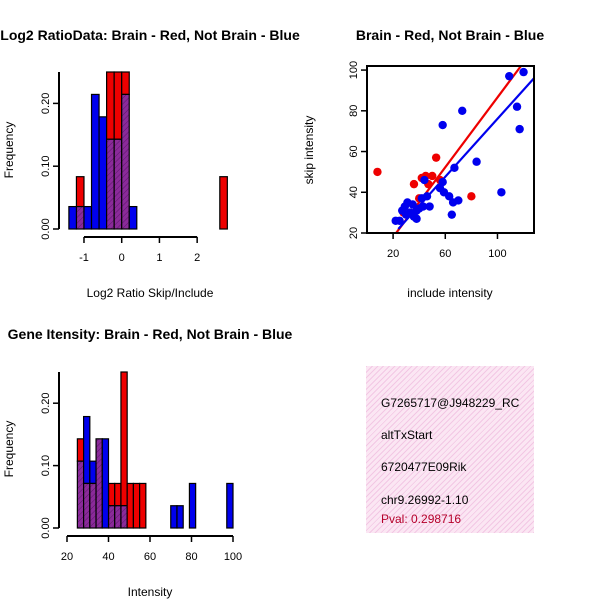  Describe the element at coordinates (197, 258) in the screenshot. I see `c0-x-tick-label: 2` at that location.